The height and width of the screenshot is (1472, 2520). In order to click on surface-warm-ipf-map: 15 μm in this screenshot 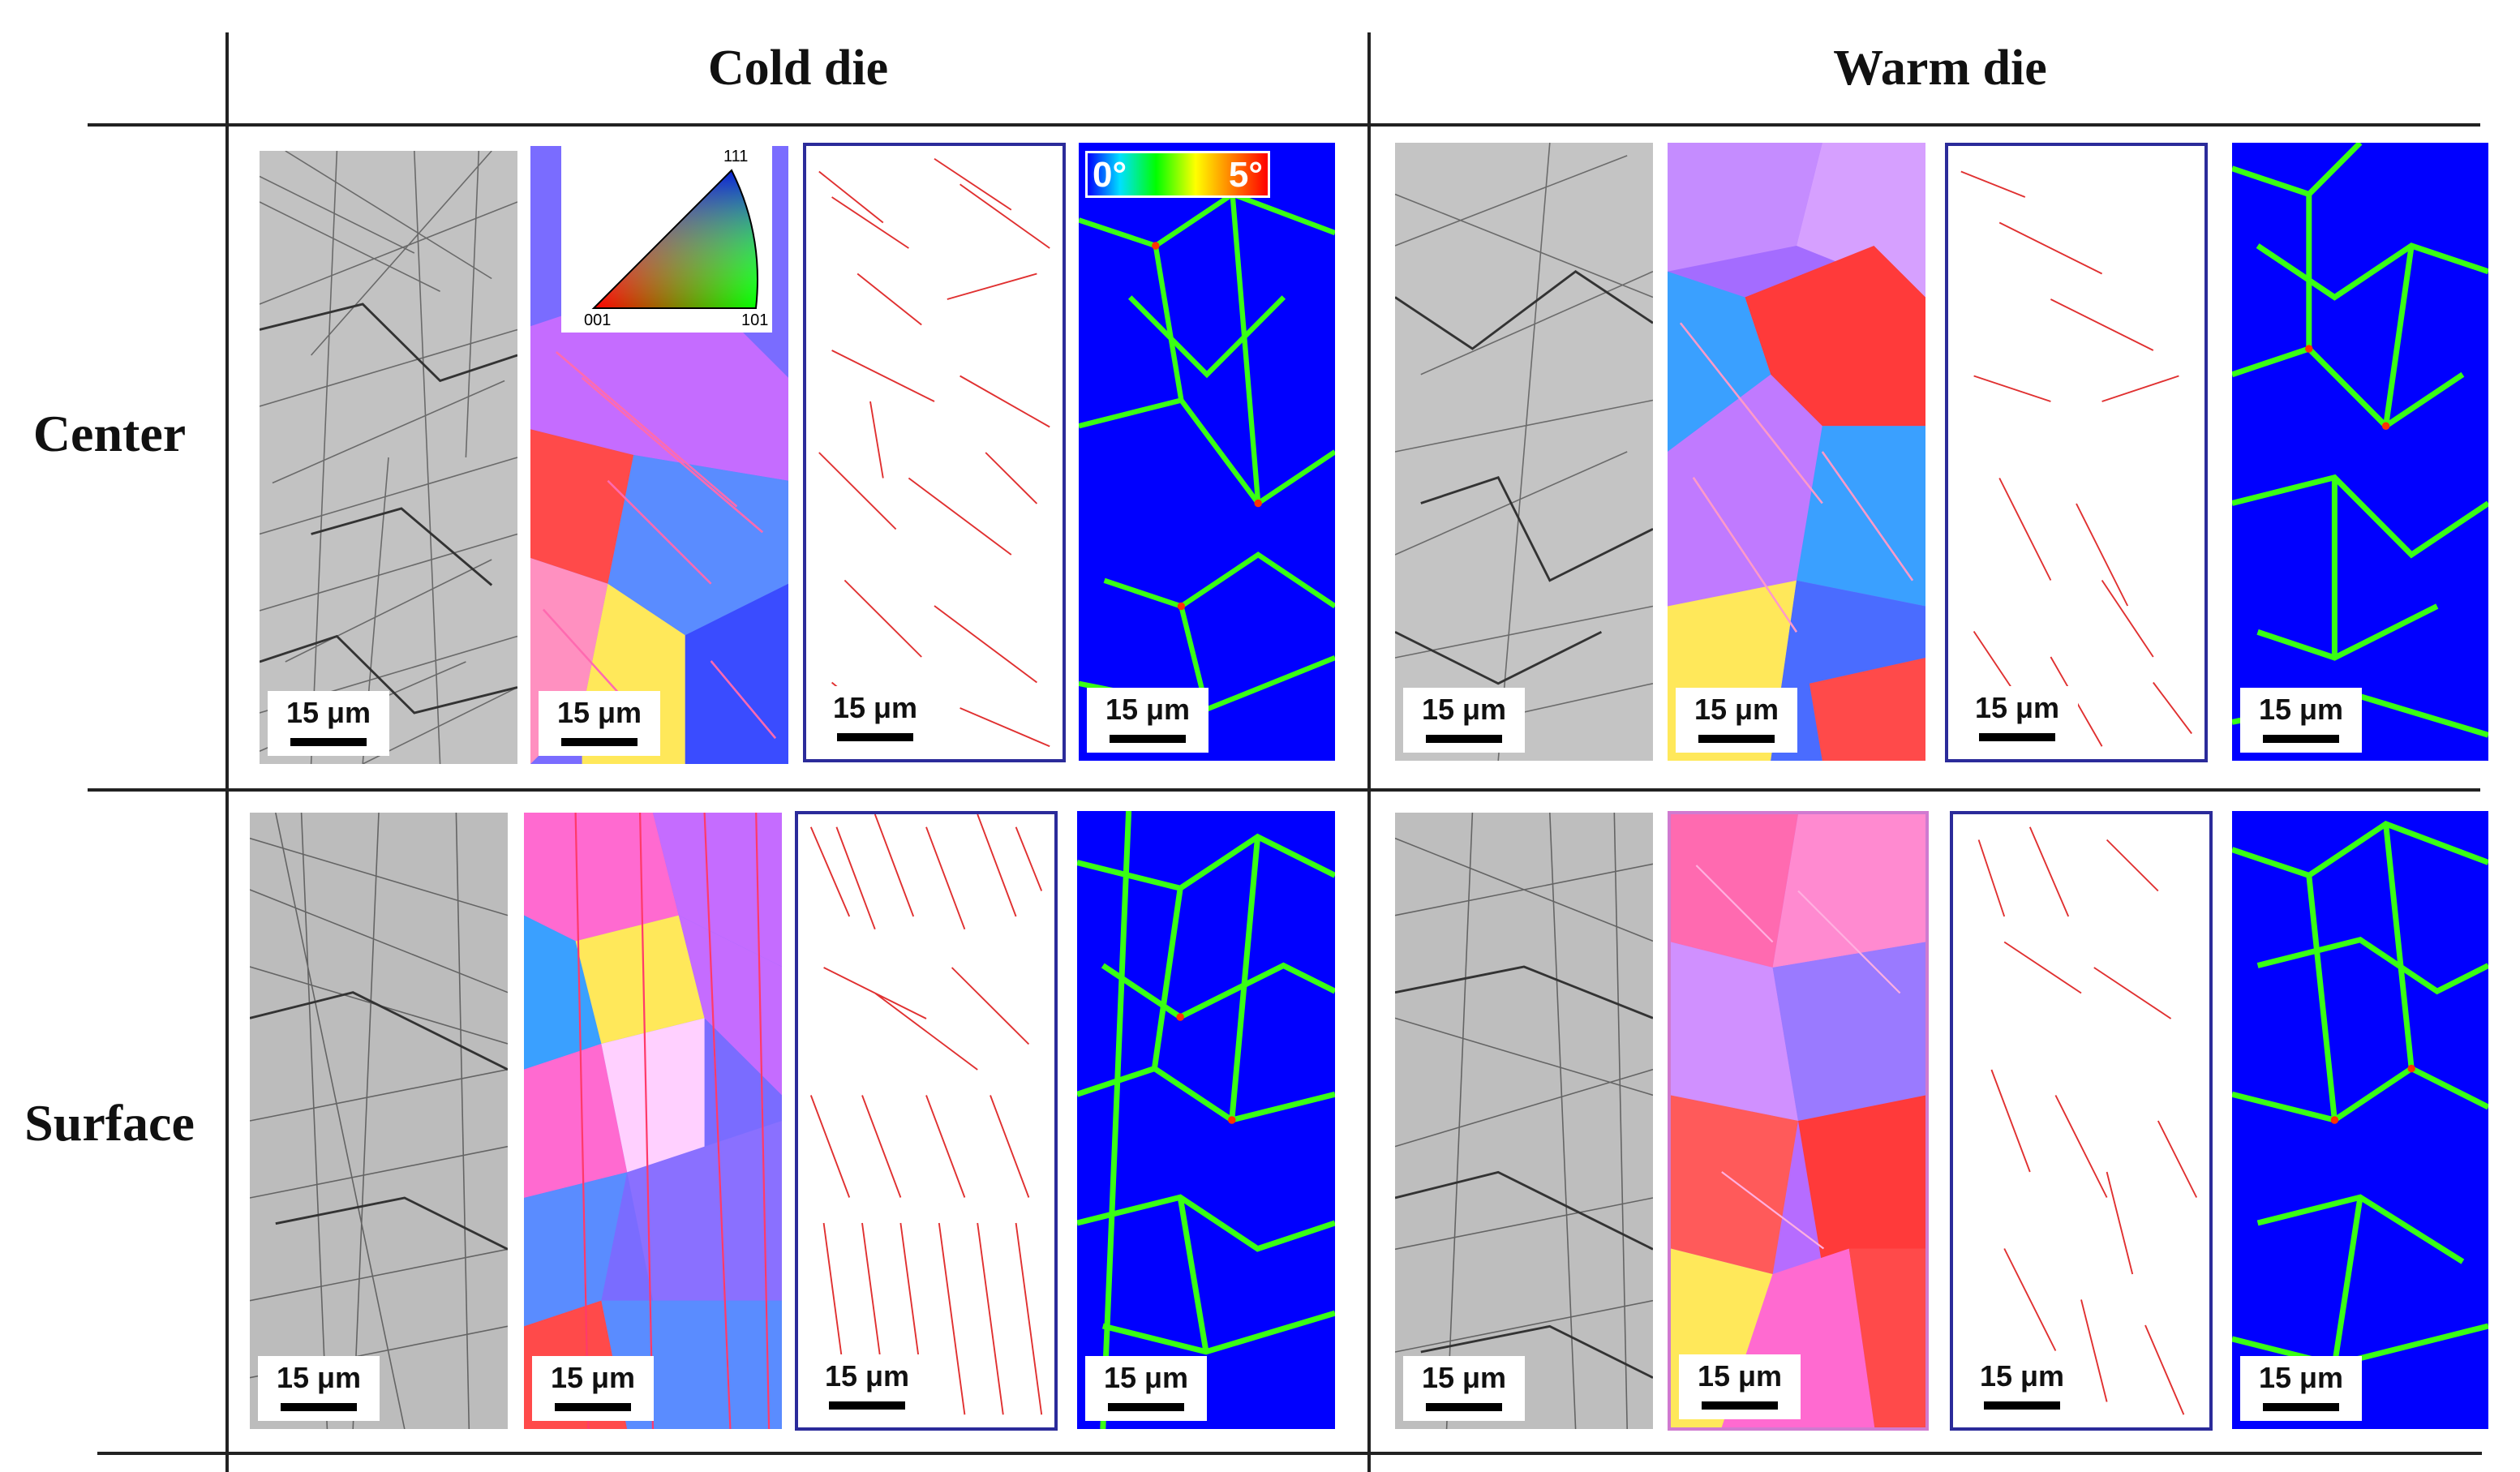, I will do `click(1798, 1121)`.